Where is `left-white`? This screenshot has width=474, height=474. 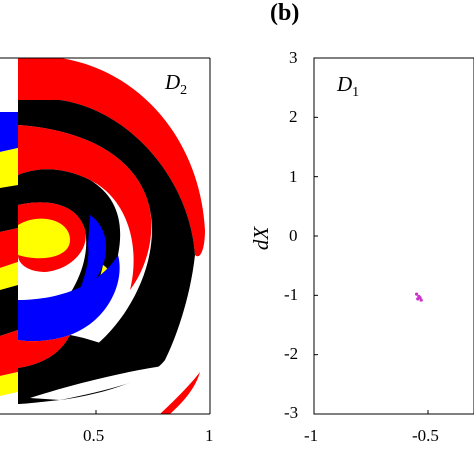 left-white is located at coordinates (9, 403).